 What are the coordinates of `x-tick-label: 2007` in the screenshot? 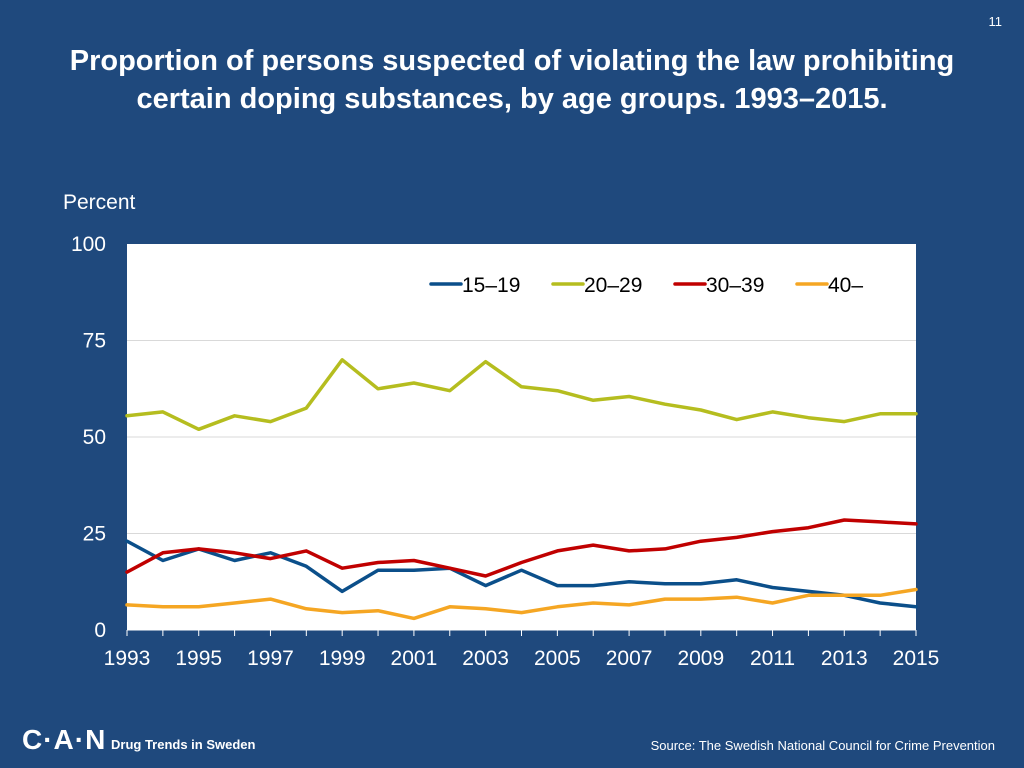 It's located at (629, 658).